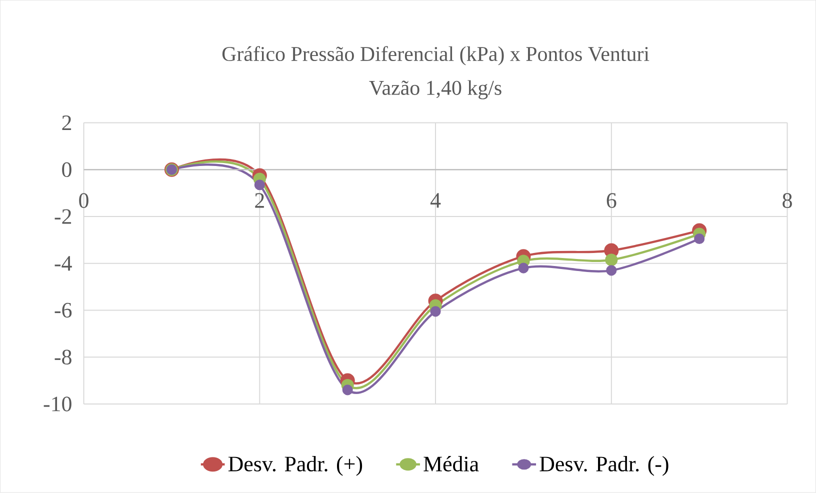  What do you see at coordinates (63, 263) in the screenshot?
I see `y-tick-label: -4` at bounding box center [63, 263].